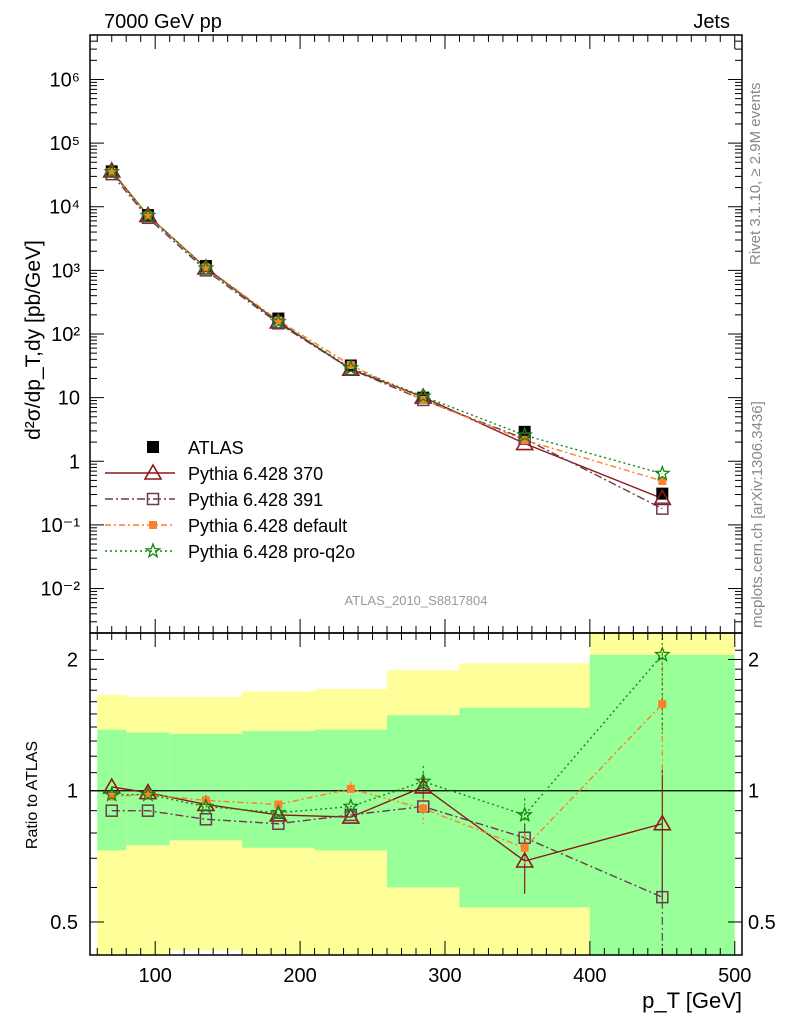 The height and width of the screenshot is (1024, 786). I want to click on analysis-label: ATLAS_2010_S8817804, so click(416, 600).